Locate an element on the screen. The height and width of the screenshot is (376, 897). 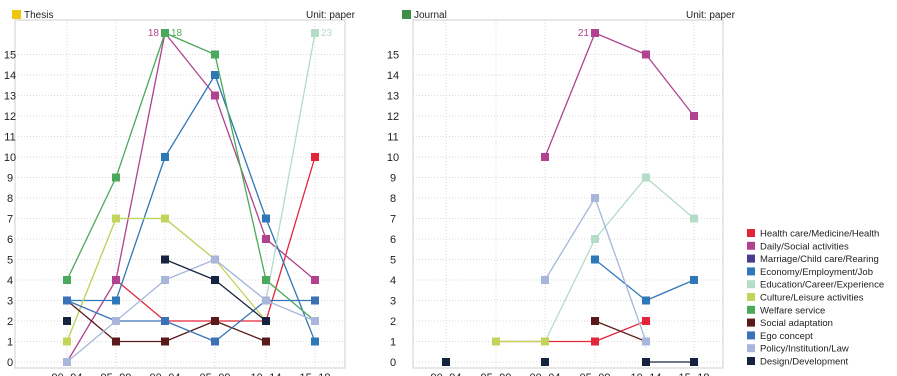
series-daily-social-activities is located at coordinates (619, 95).